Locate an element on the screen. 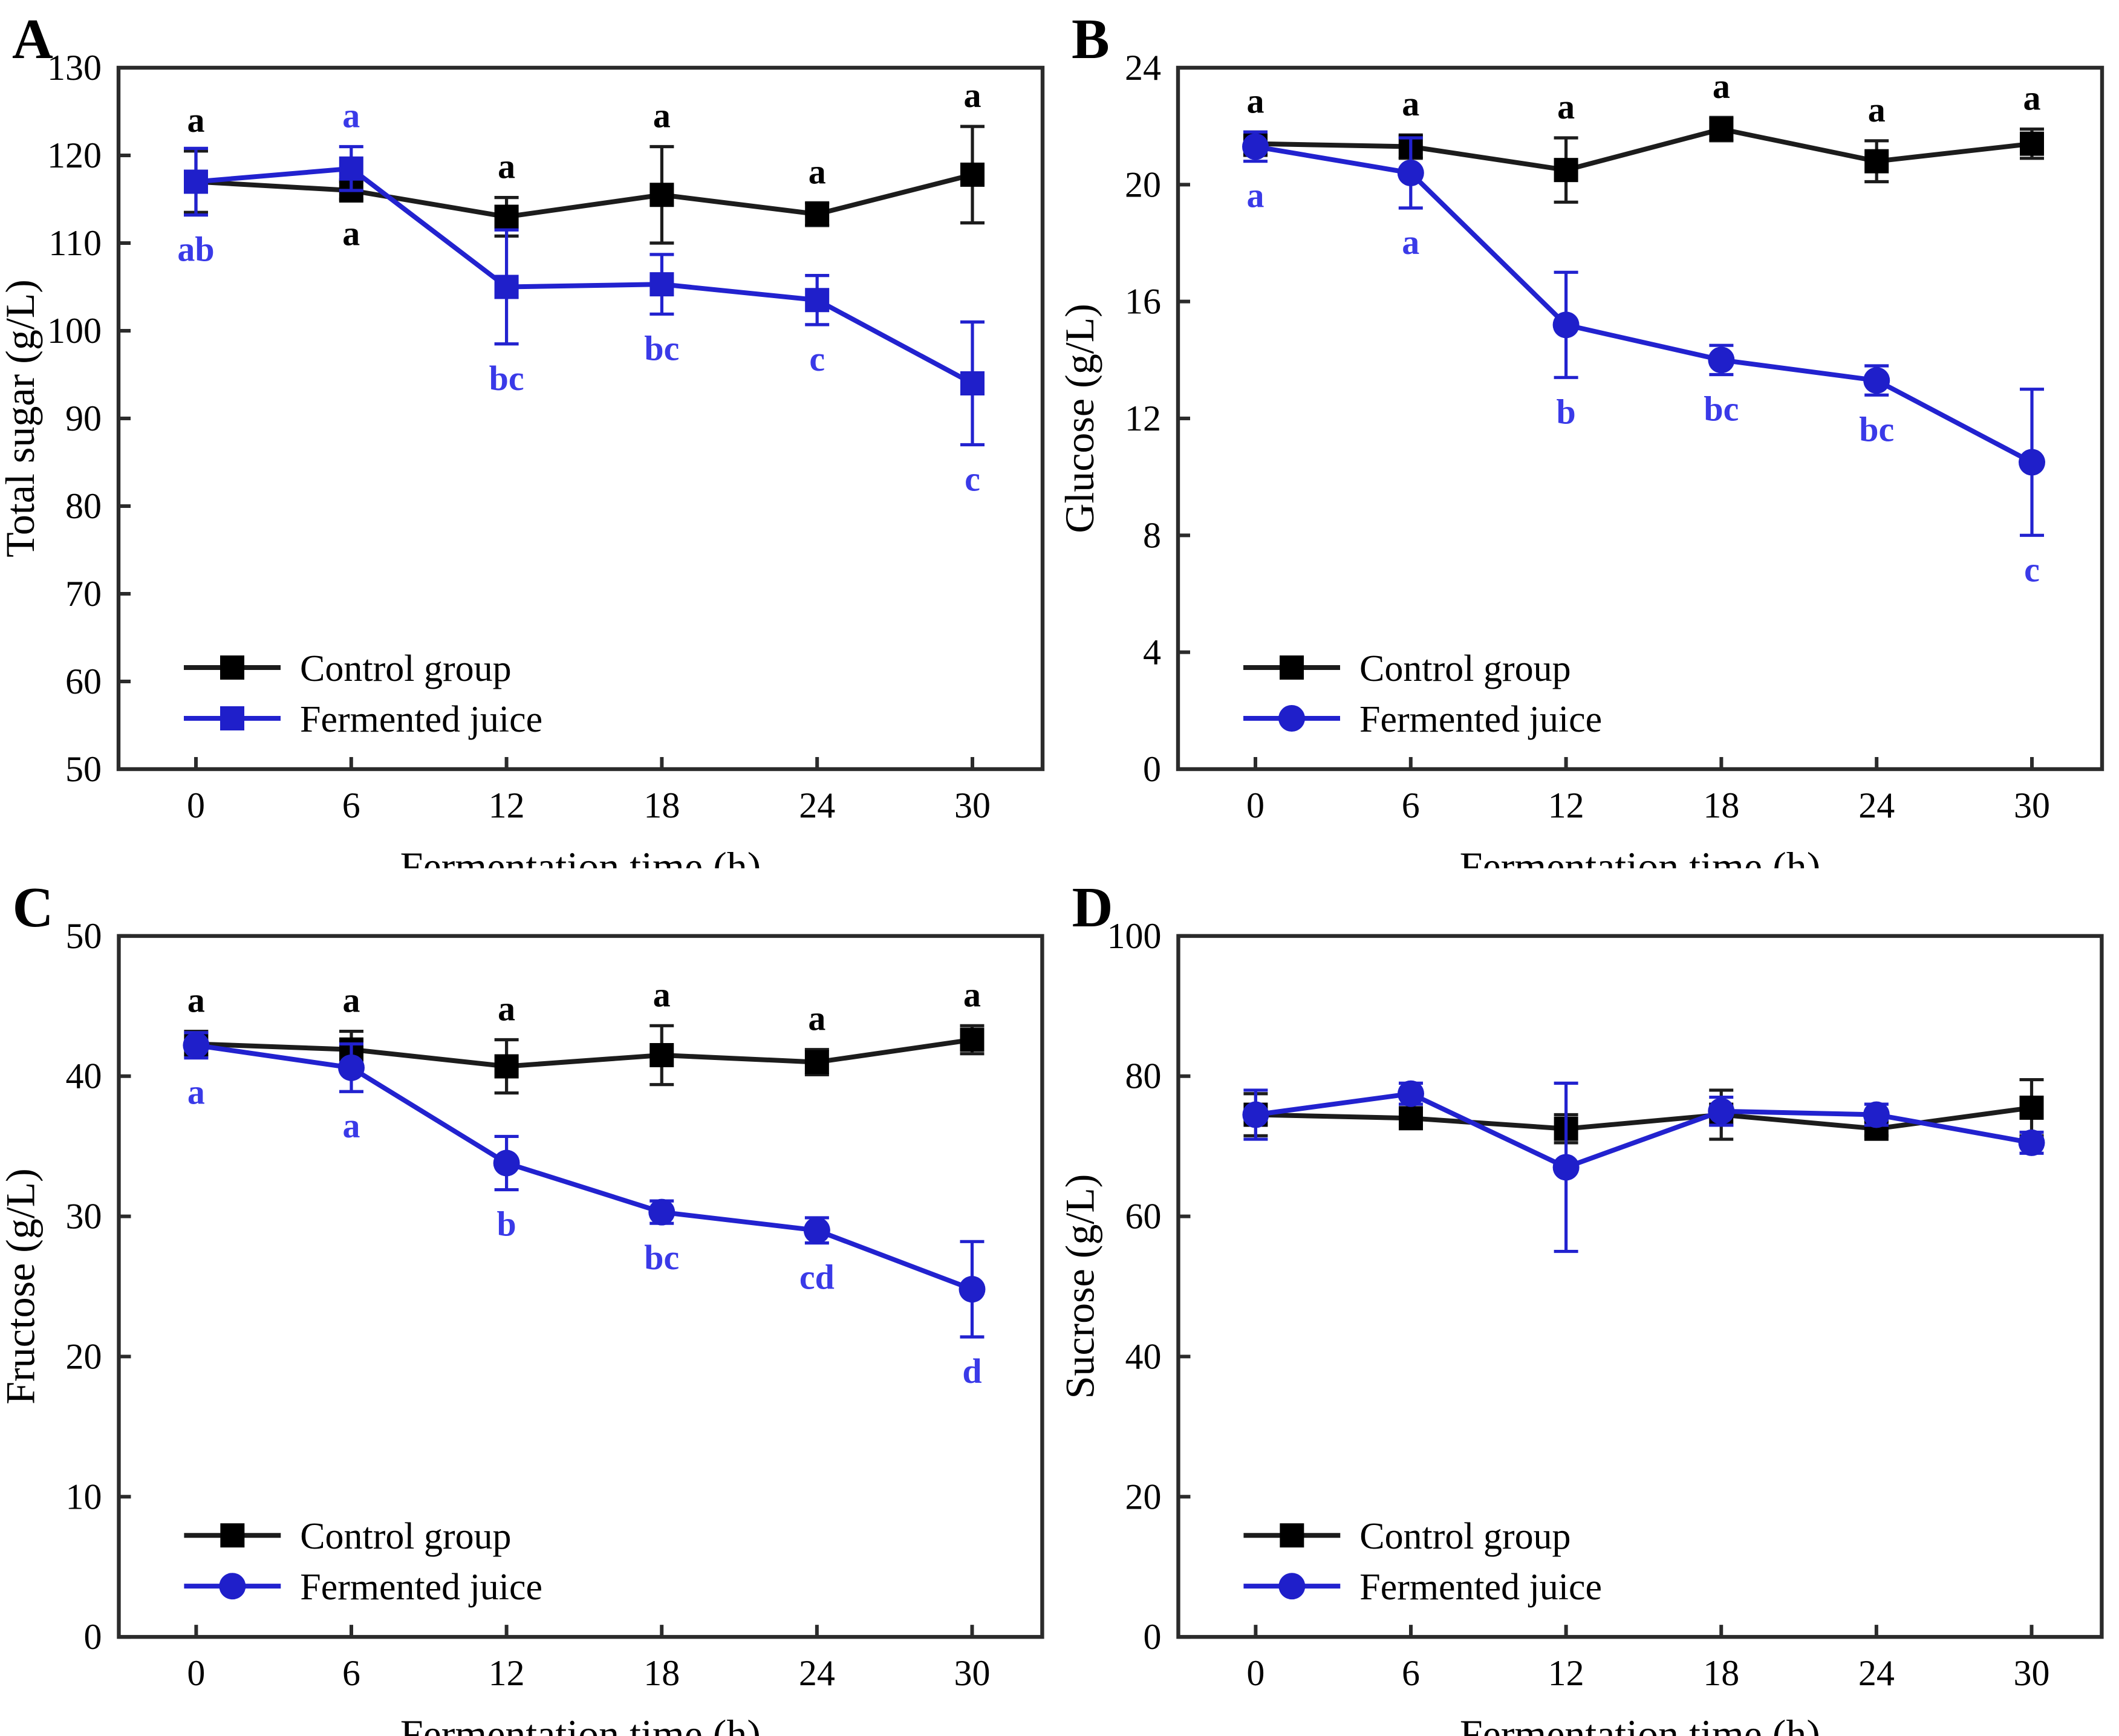 The width and height of the screenshot is (2119, 1736). sig-letter-fermented: d is located at coordinates (971, 1371).